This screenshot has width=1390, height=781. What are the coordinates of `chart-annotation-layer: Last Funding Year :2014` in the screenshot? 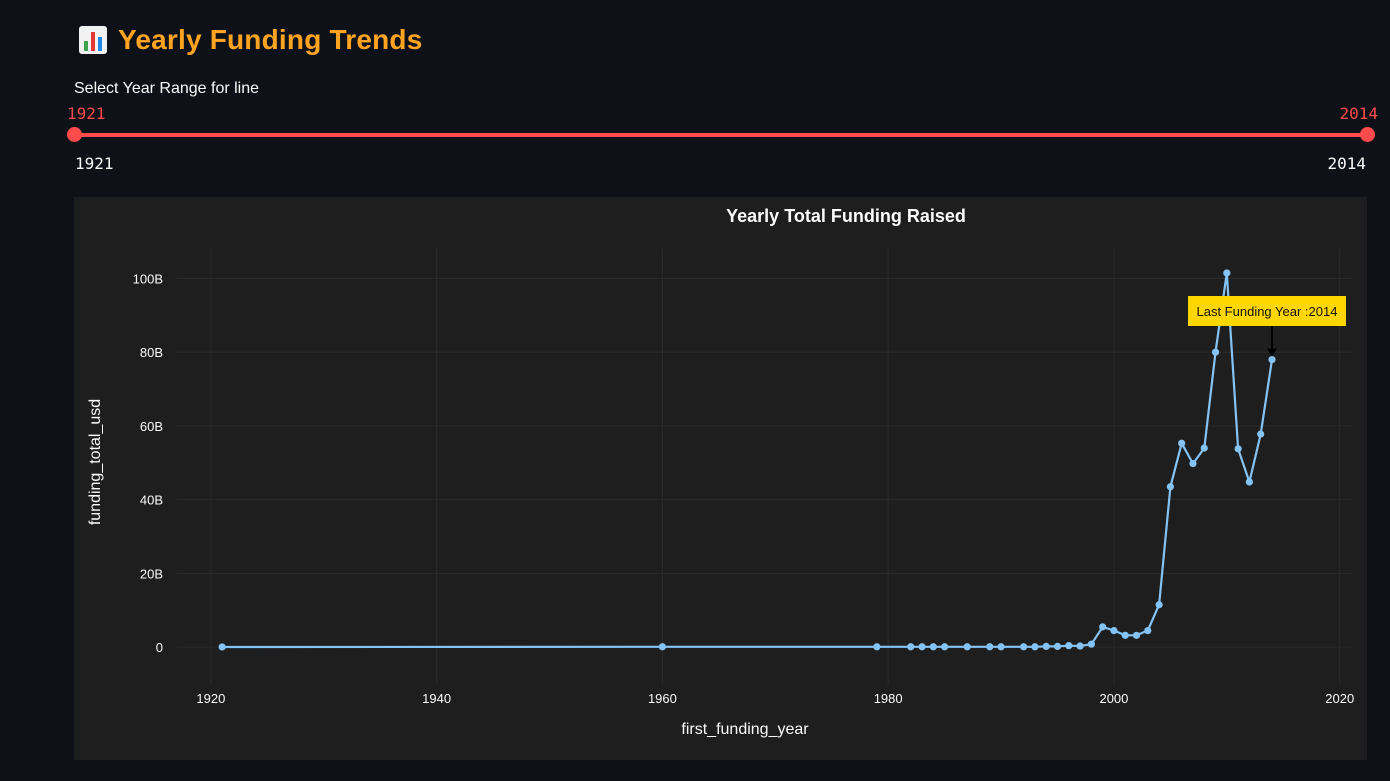 It's located at (1266, 326).